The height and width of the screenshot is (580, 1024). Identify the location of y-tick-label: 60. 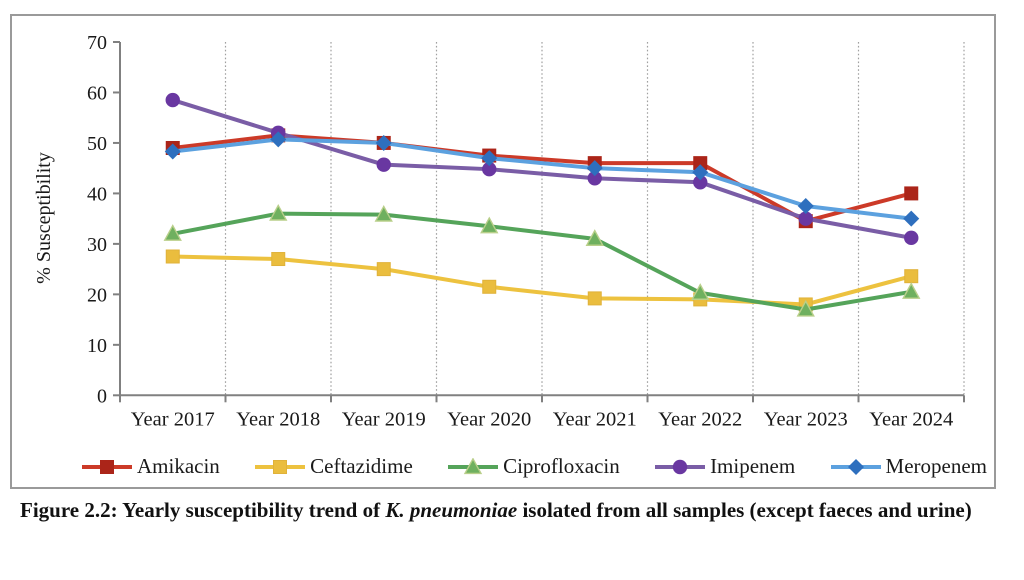
(97, 93).